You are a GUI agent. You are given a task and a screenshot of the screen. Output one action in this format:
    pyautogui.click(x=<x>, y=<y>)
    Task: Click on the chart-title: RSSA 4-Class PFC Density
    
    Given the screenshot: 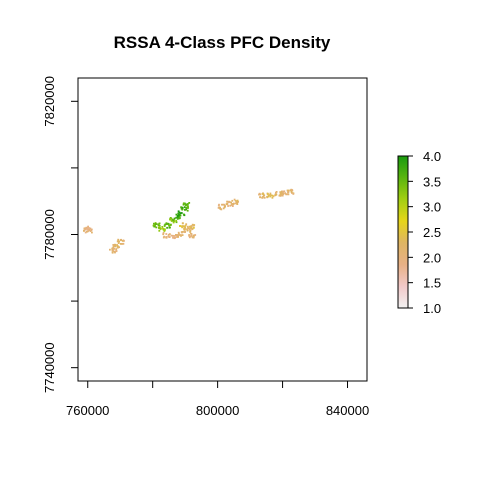 What is the action you would take?
    pyautogui.click(x=222, y=42)
    